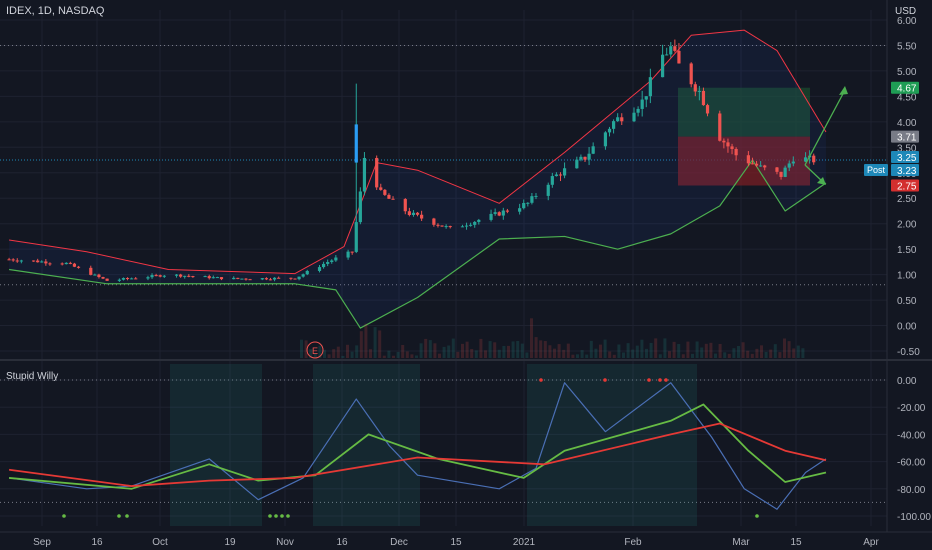 This screenshot has height=550, width=932. What do you see at coordinates (399, 542) in the screenshot?
I see `time-tick-label: Dec` at bounding box center [399, 542].